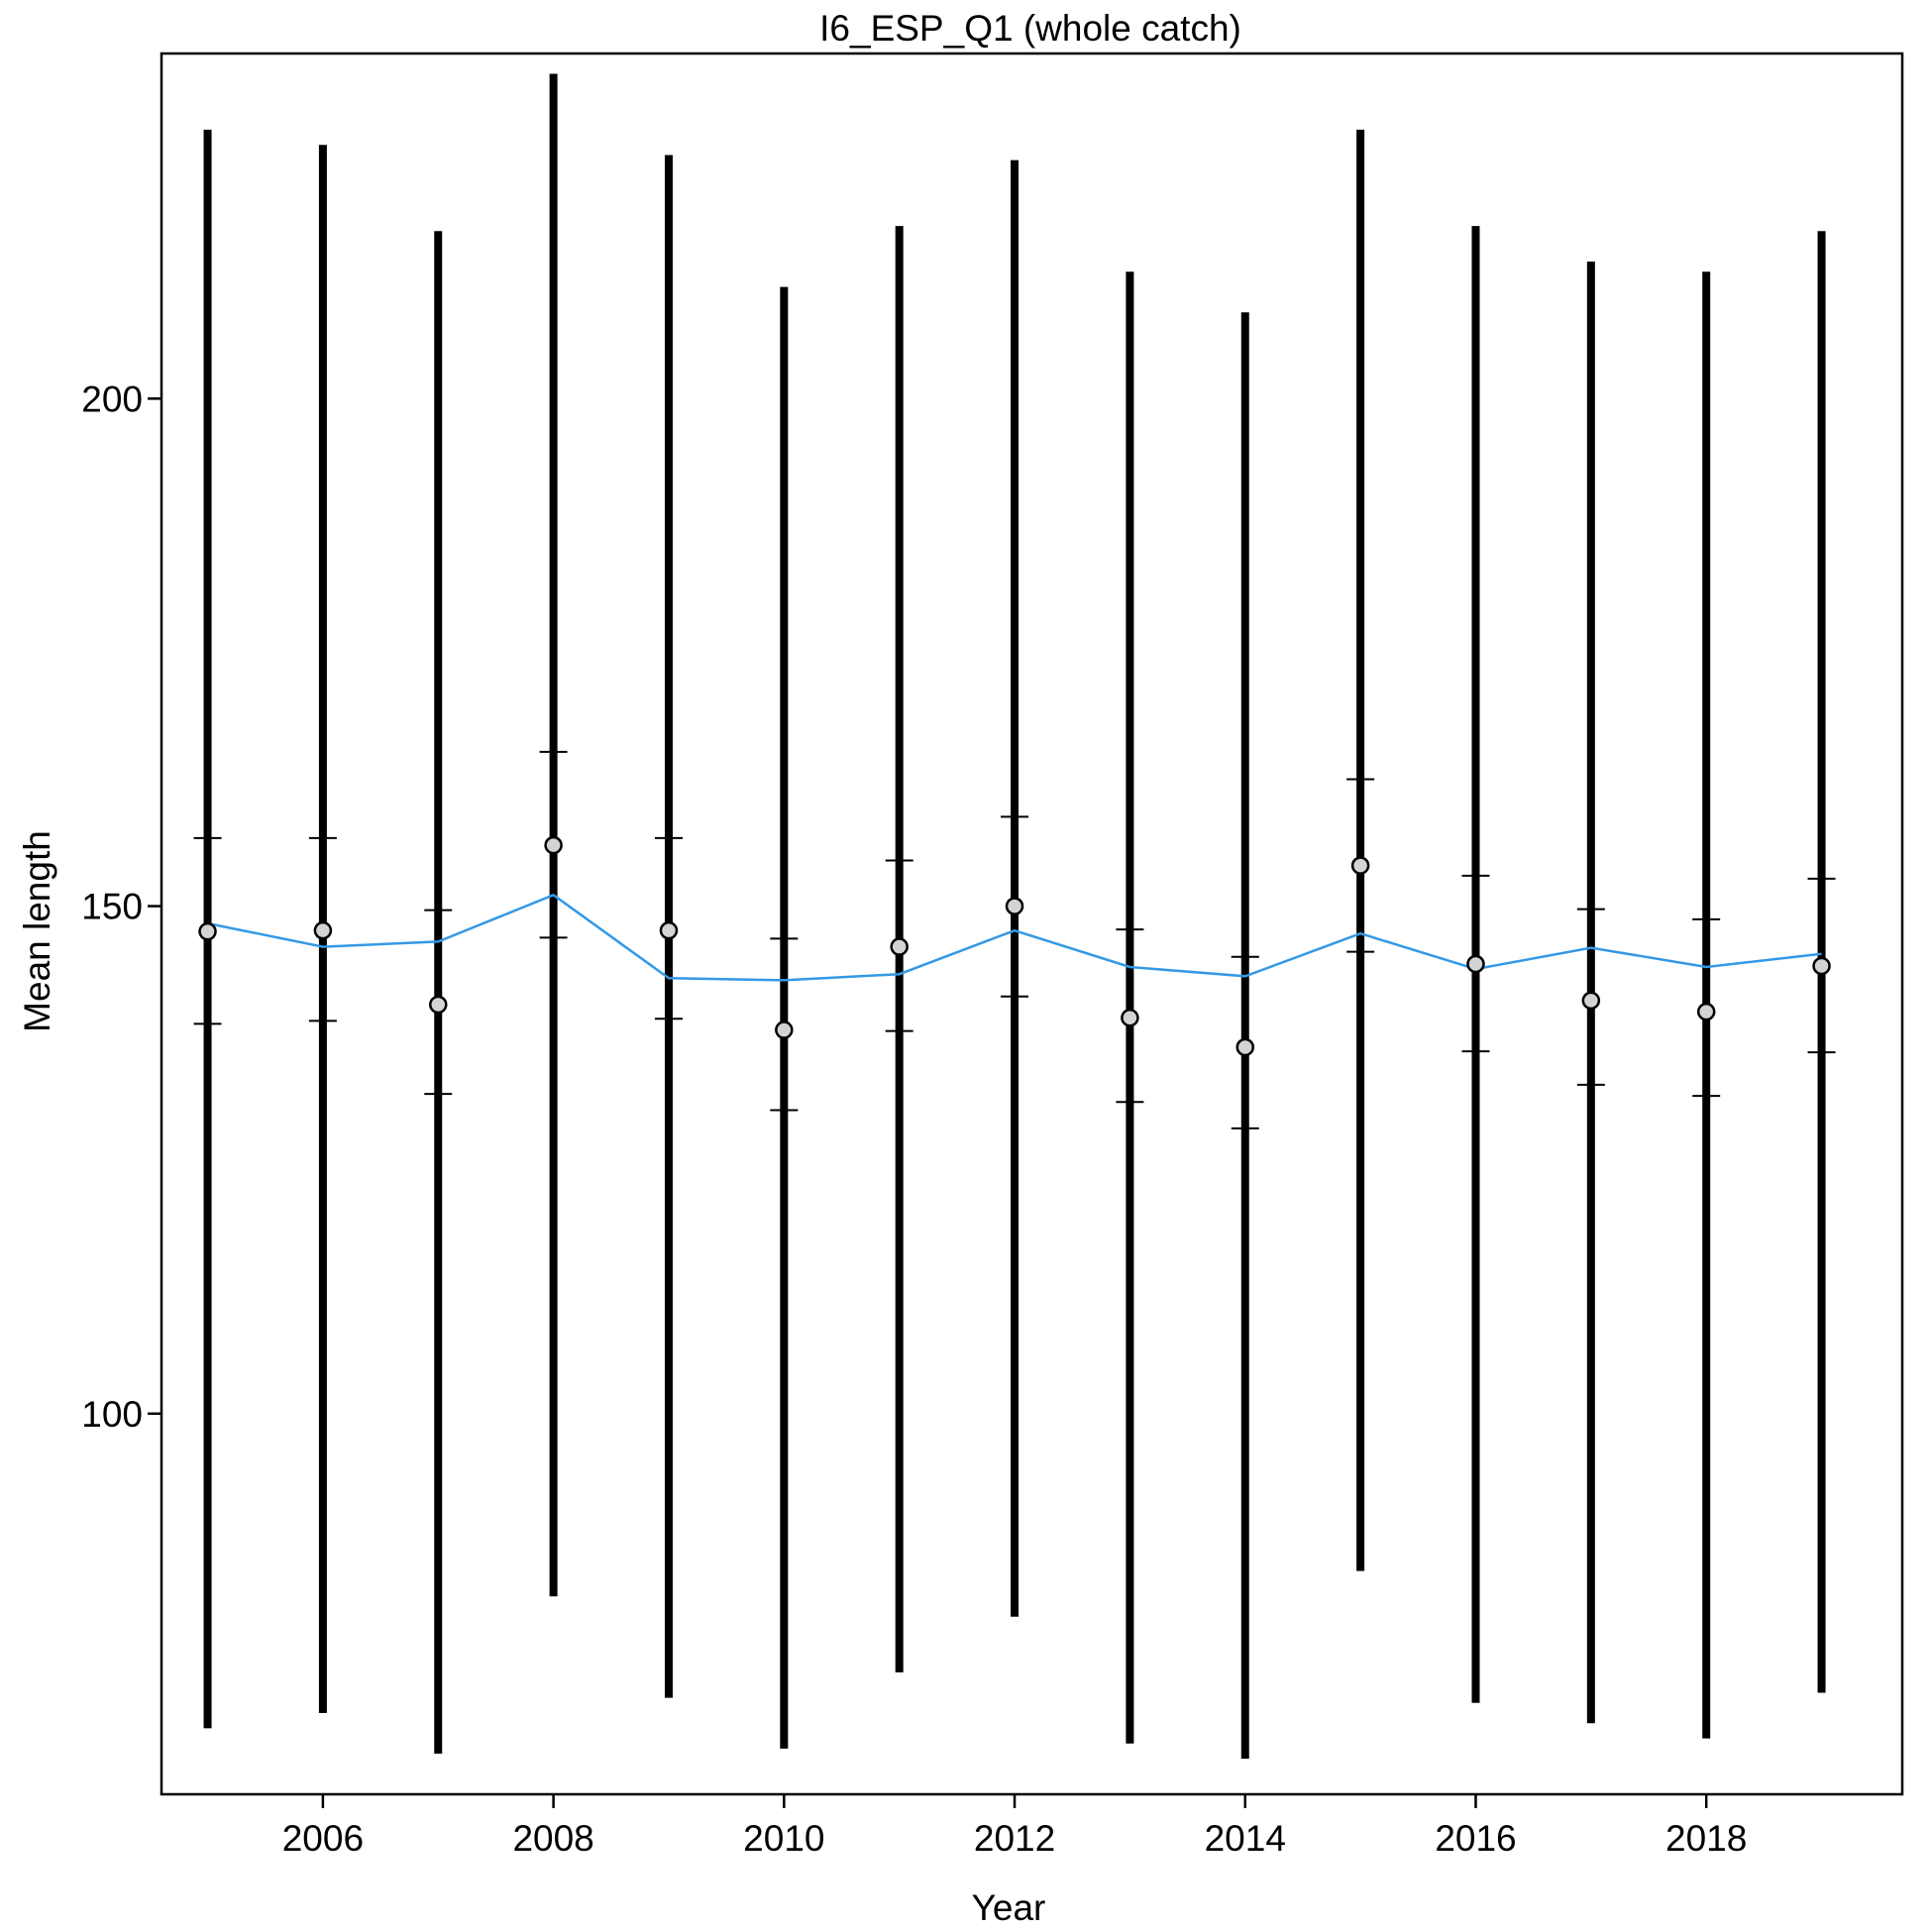  I want to click on x-tick-label: 2006, so click(323, 1839).